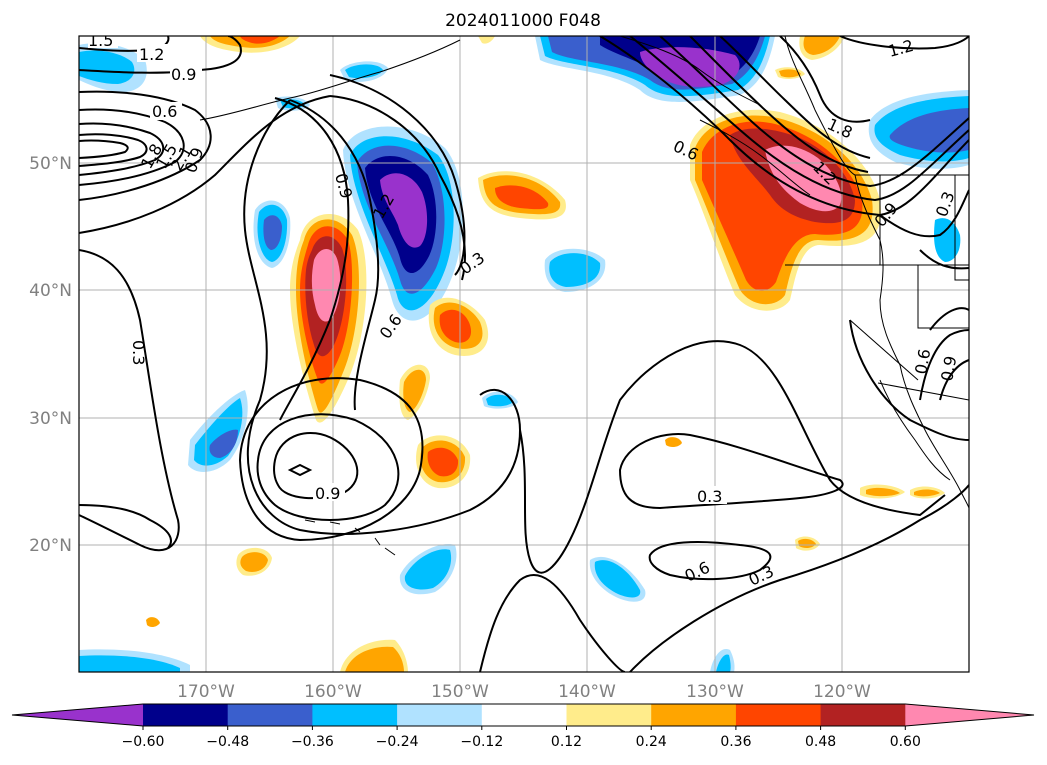 The height and width of the screenshot is (765, 1047). I want to click on colorbar-tick-label: 0.24, so click(651, 742).